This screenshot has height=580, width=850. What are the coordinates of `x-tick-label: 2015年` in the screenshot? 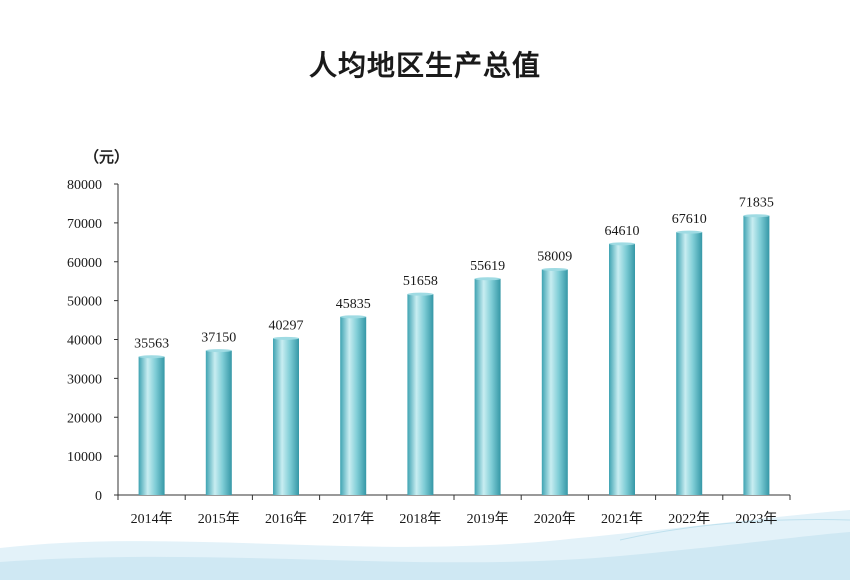 It's located at (219, 519).